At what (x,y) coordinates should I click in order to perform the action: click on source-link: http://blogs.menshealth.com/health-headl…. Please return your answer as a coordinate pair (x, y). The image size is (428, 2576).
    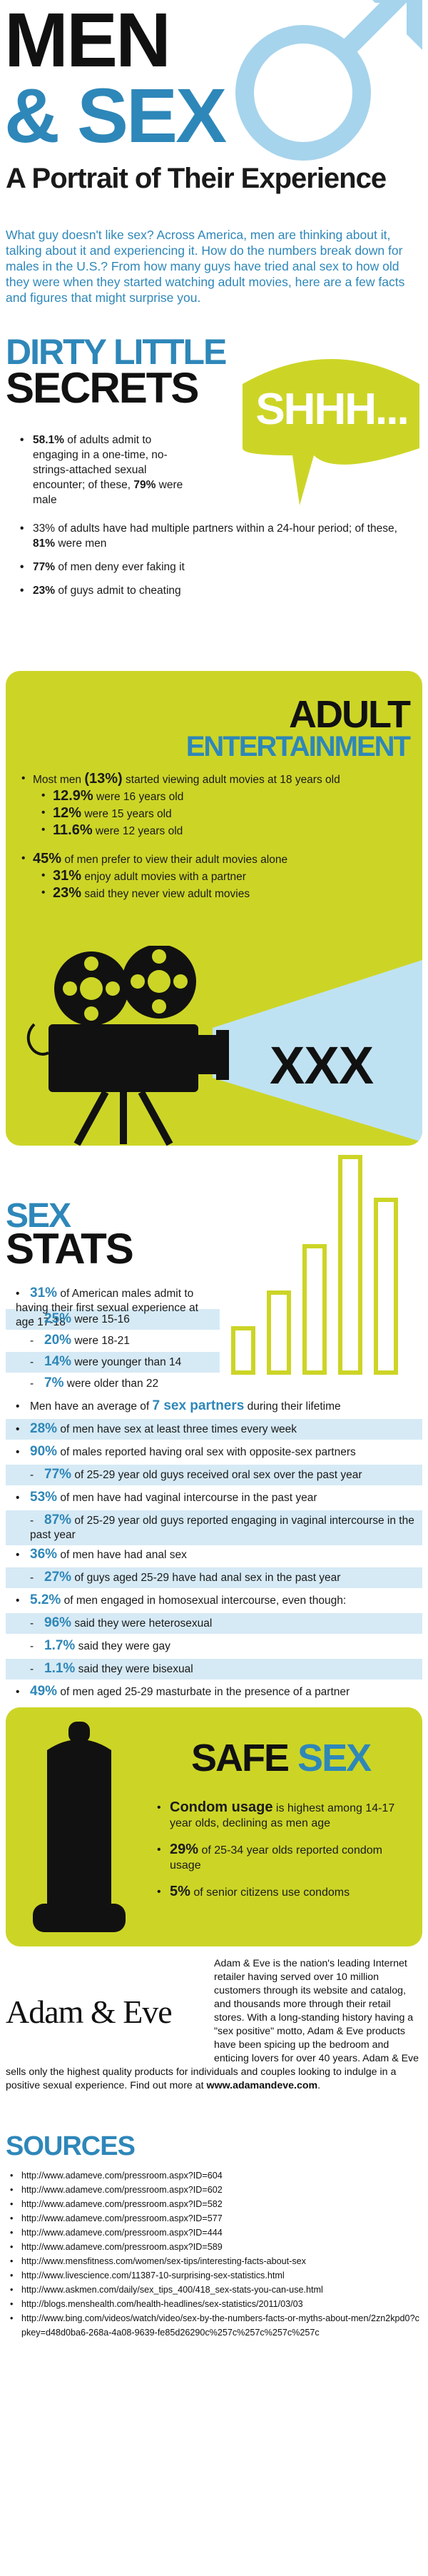
    Looking at the image, I should click on (215, 2304).